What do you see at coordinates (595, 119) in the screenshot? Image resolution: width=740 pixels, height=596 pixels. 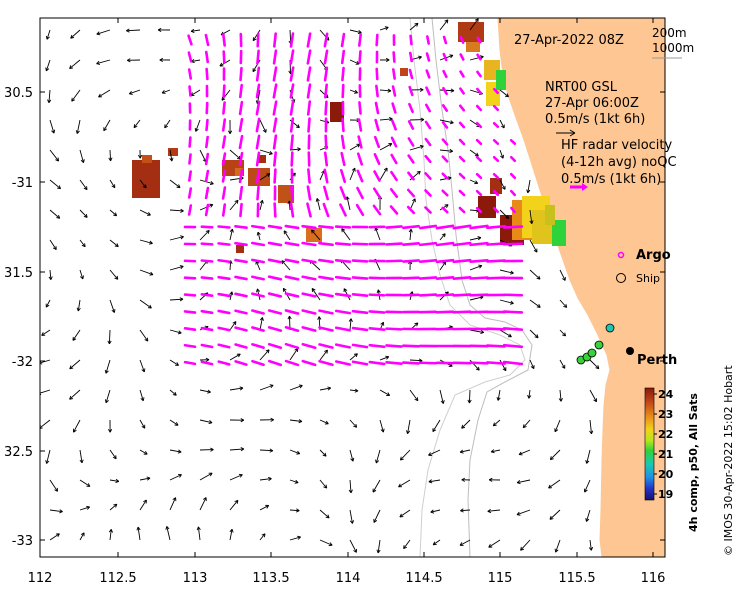 I see `current-legend-line3: 0.5m/s (1kt 6h)` at bounding box center [595, 119].